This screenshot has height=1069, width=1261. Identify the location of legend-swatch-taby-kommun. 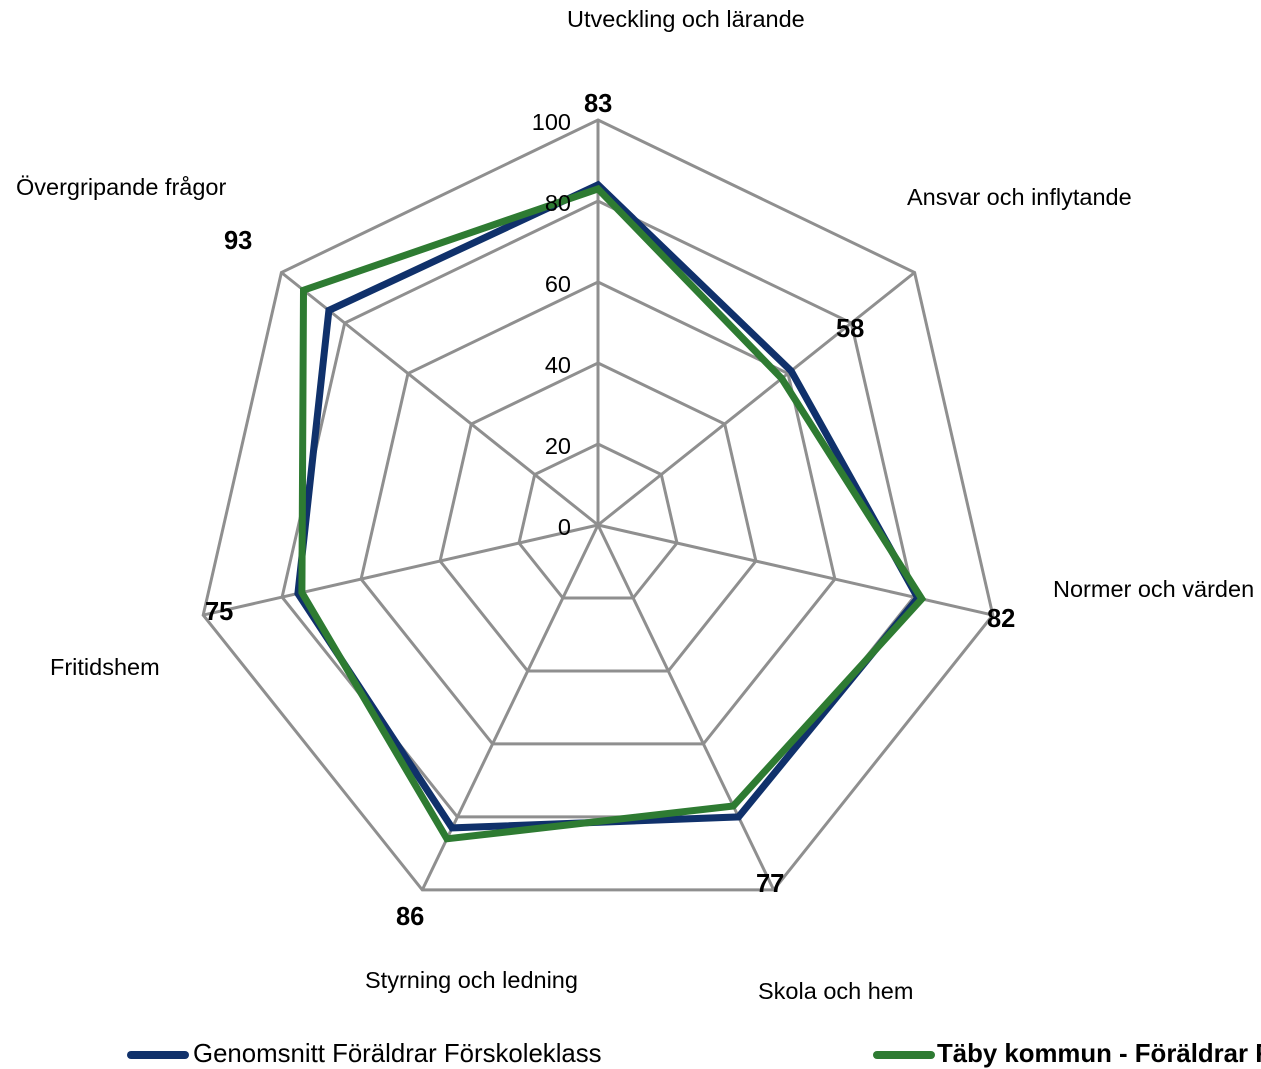
(904, 1055).